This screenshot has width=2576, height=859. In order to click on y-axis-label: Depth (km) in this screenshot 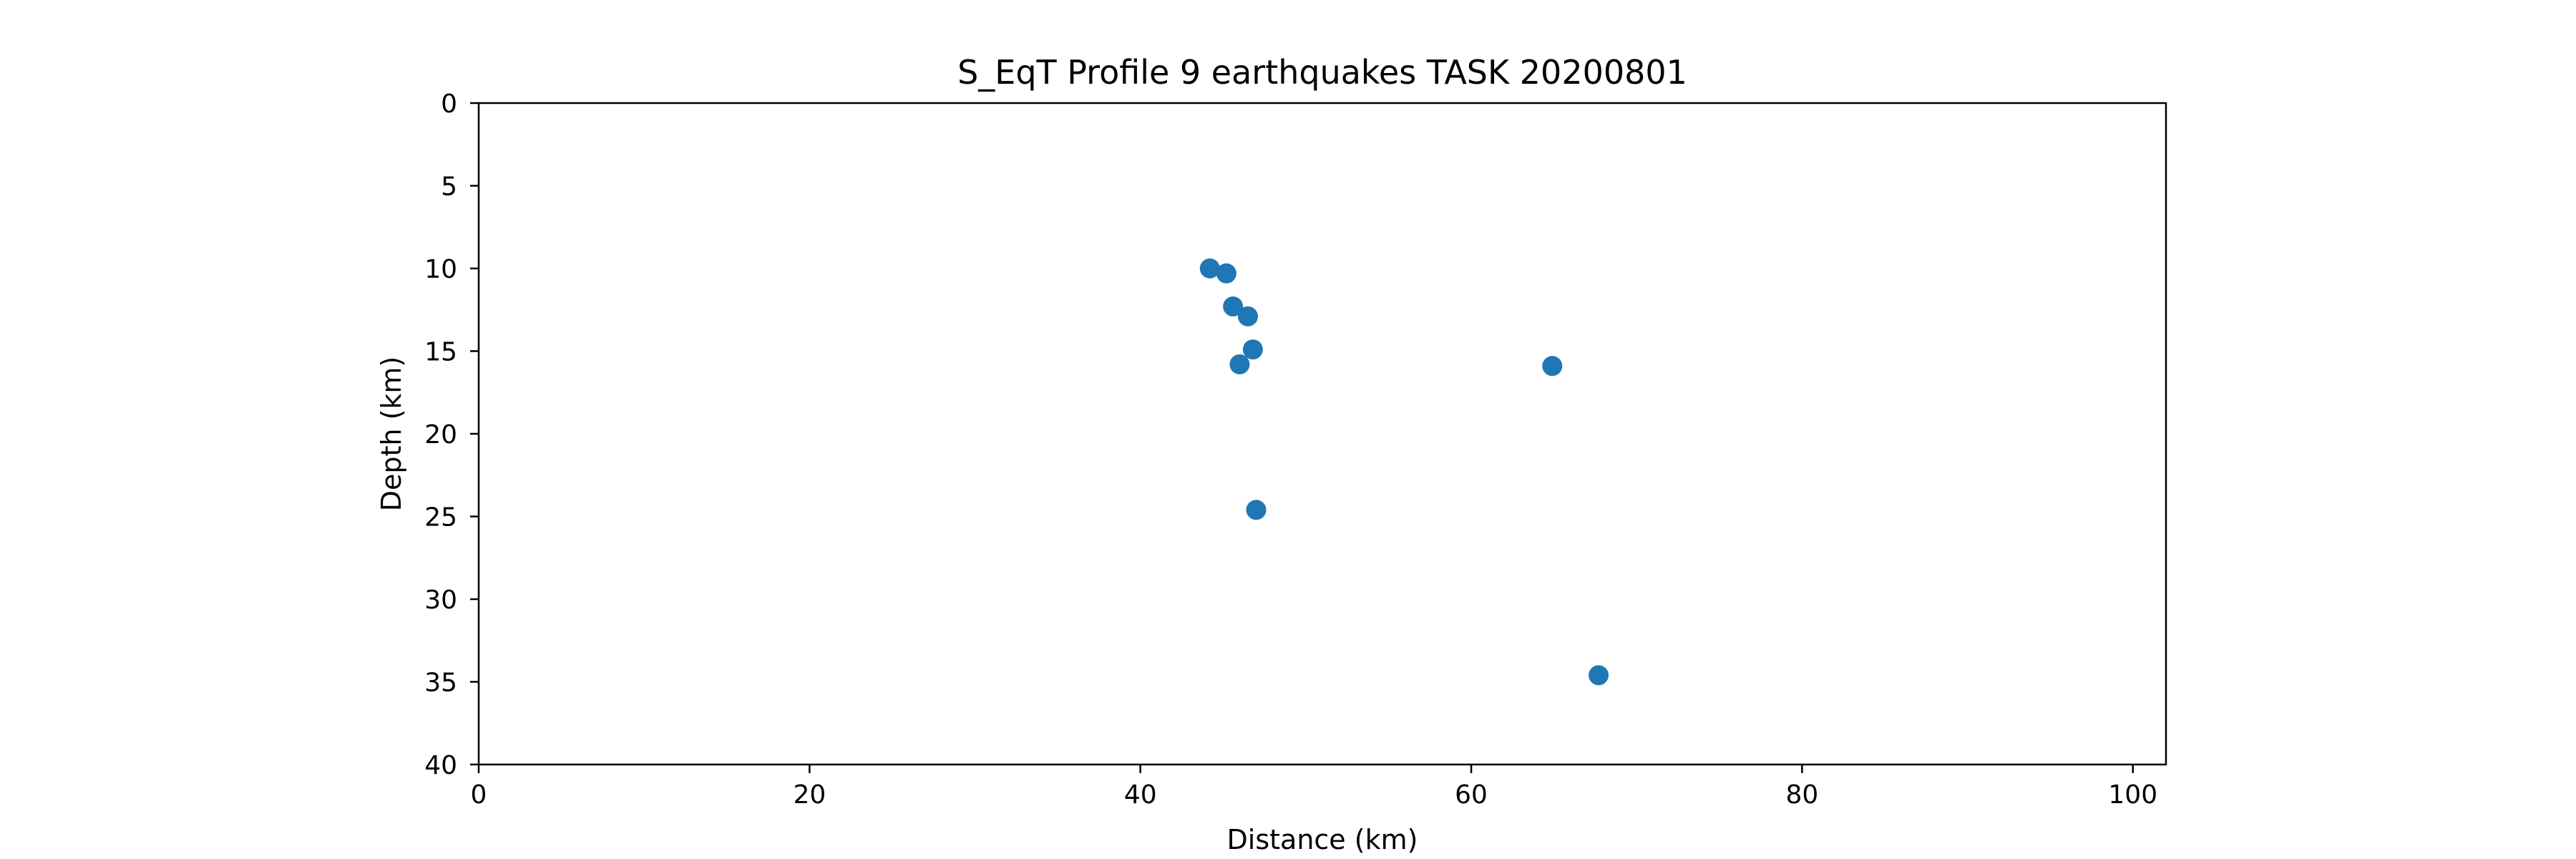, I will do `click(391, 434)`.